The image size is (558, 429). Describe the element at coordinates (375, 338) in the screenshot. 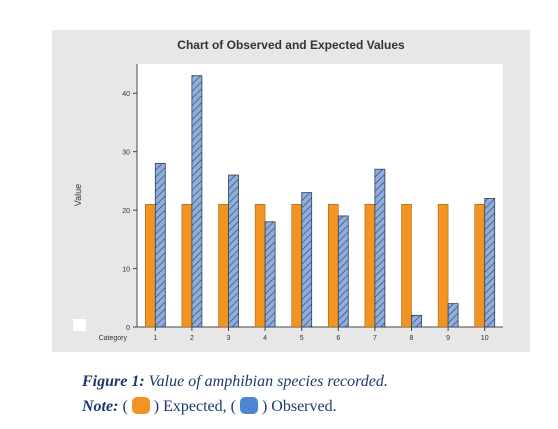

I see `x-tick-label: 7` at that location.